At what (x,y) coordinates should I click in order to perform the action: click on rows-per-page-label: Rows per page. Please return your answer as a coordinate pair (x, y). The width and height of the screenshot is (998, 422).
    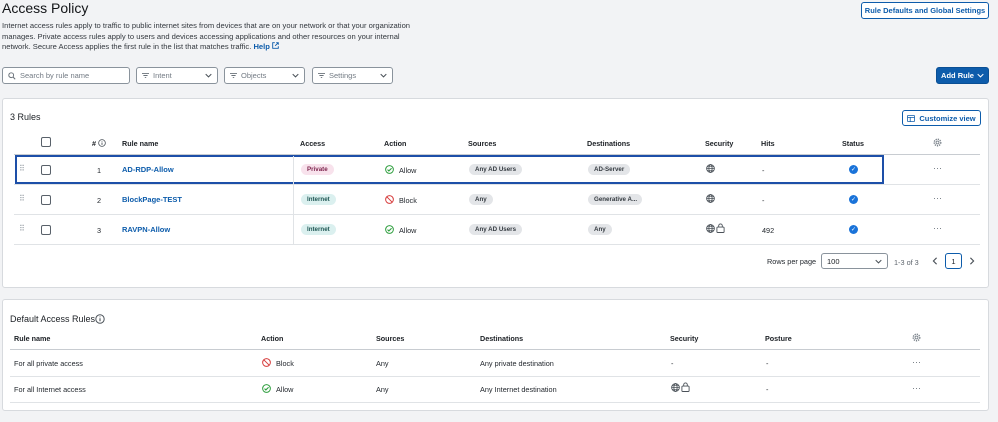
    Looking at the image, I should click on (792, 261).